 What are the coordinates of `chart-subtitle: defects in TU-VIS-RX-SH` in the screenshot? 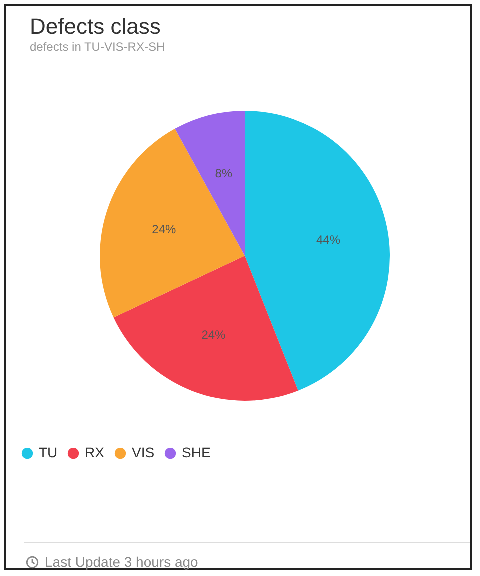 It's located at (98, 47).